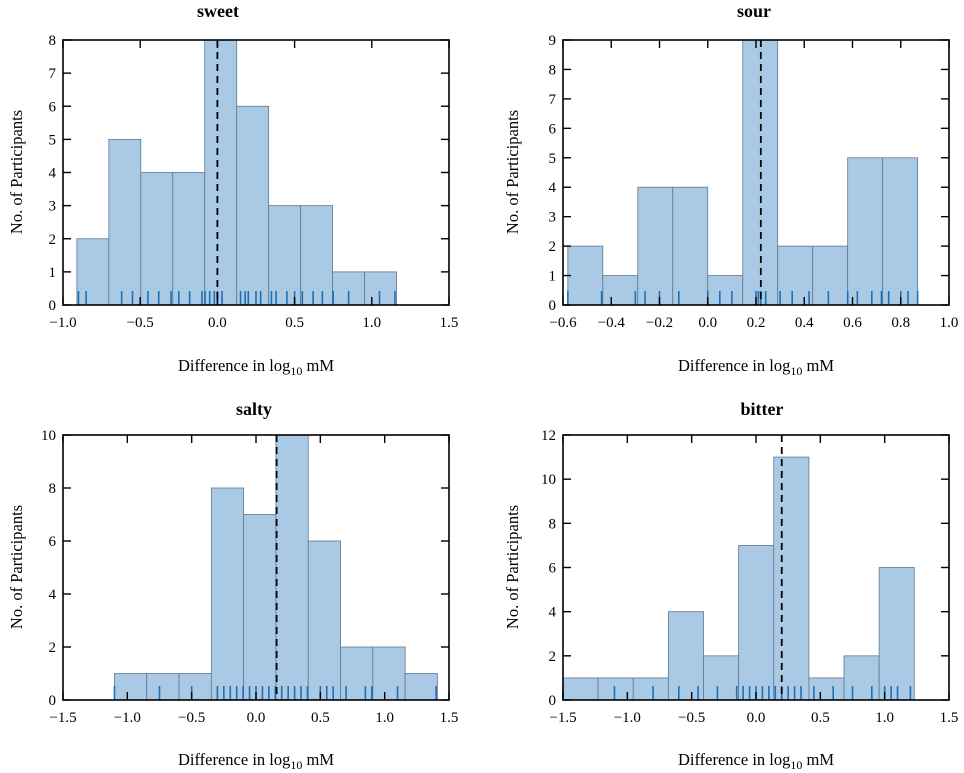 Image resolution: width=964 pixels, height=773 pixels. What do you see at coordinates (804, 323) in the screenshot?
I see `x-tick-label: 0.4` at bounding box center [804, 323].